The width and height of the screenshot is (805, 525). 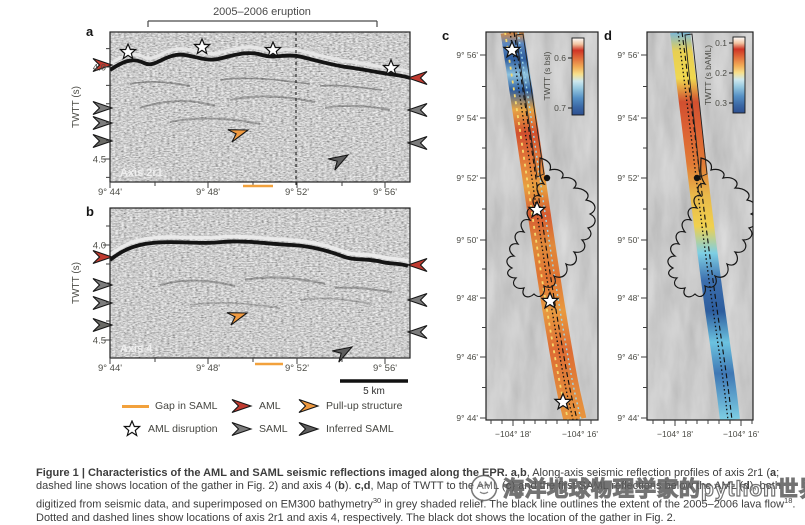 What do you see at coordinates (76, 283) in the screenshot?
I see `panel-b-ylabel: TWTT (s)` at bounding box center [76, 283].